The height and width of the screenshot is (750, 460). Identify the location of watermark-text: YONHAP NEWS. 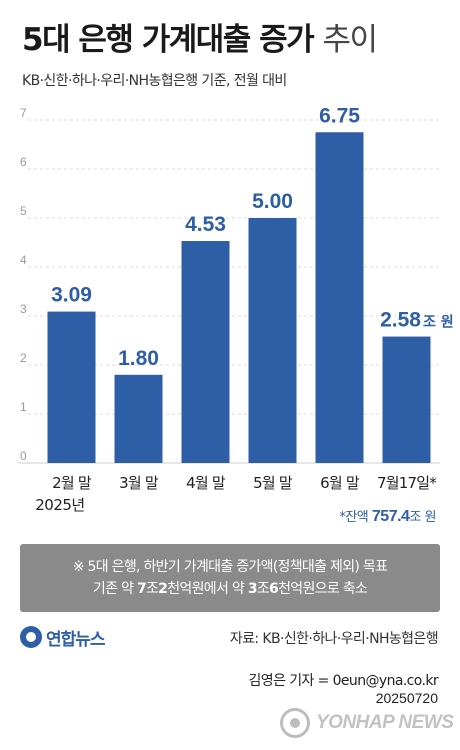
(385, 722).